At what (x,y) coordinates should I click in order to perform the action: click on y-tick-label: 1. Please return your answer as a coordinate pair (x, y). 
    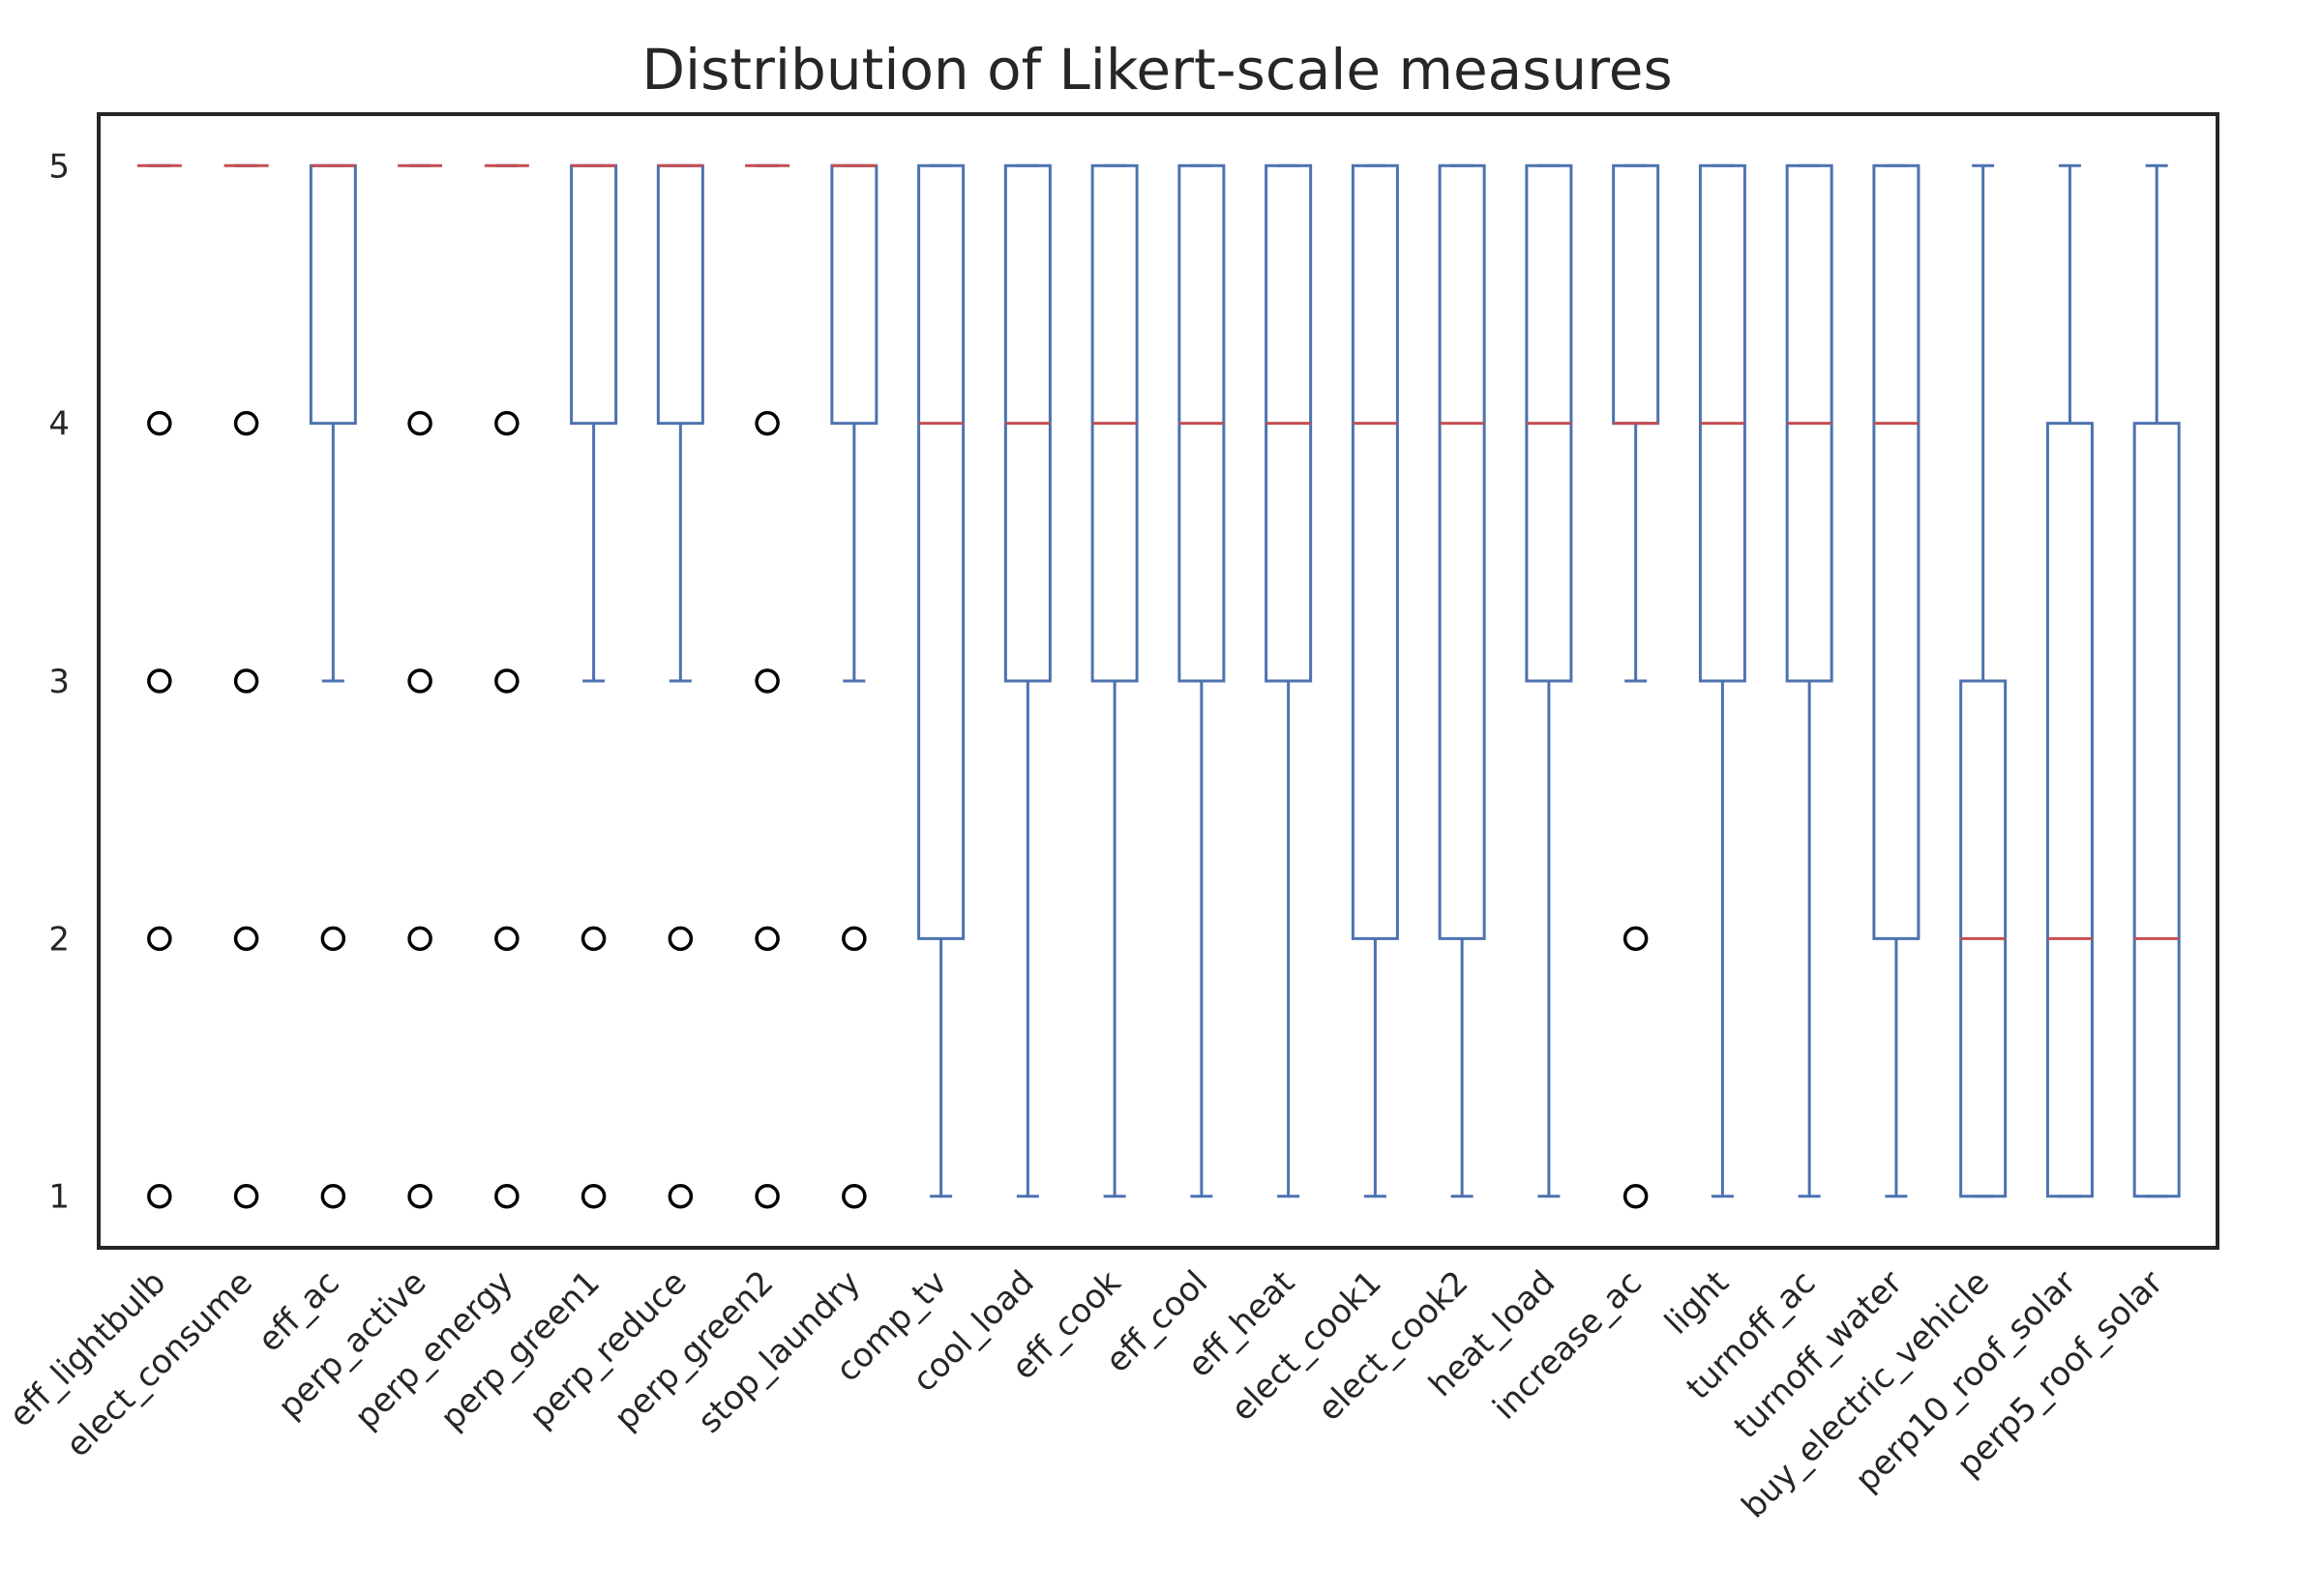
    Looking at the image, I should click on (59, 1197).